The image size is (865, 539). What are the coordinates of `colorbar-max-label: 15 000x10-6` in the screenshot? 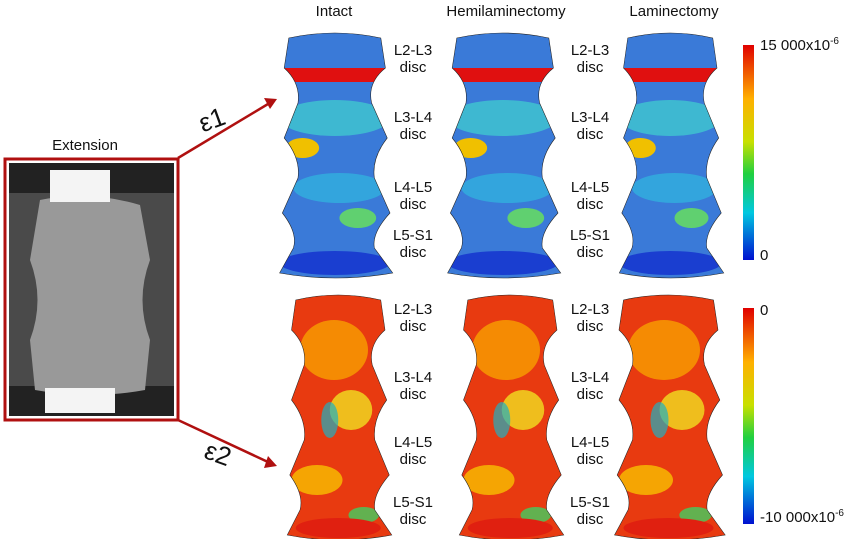 It's located at (799, 45).